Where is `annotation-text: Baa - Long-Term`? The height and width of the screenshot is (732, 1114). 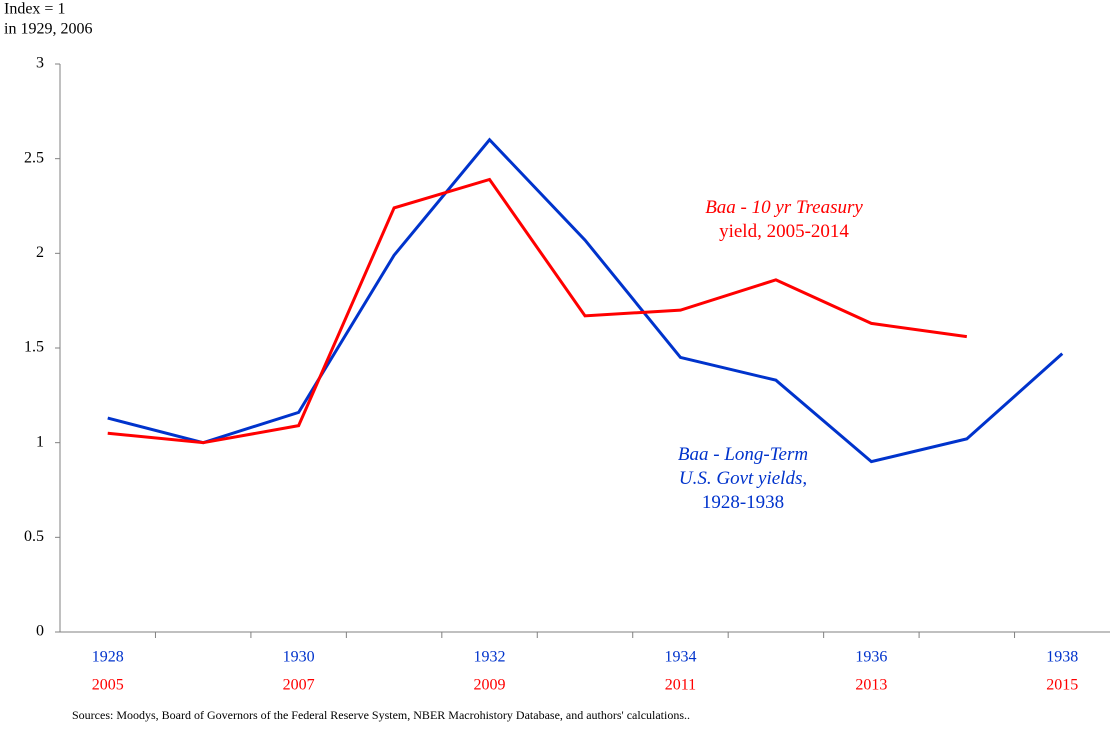
annotation-text: Baa - Long-Term is located at coordinates (743, 454).